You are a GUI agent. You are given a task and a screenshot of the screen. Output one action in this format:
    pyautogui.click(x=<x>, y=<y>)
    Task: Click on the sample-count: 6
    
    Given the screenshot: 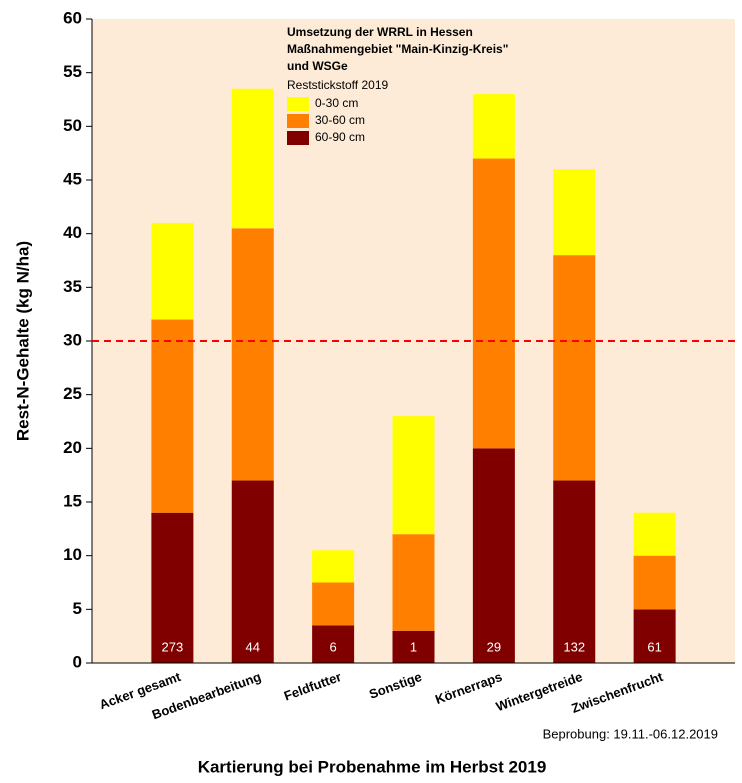 What is the action you would take?
    pyautogui.click(x=333, y=646)
    